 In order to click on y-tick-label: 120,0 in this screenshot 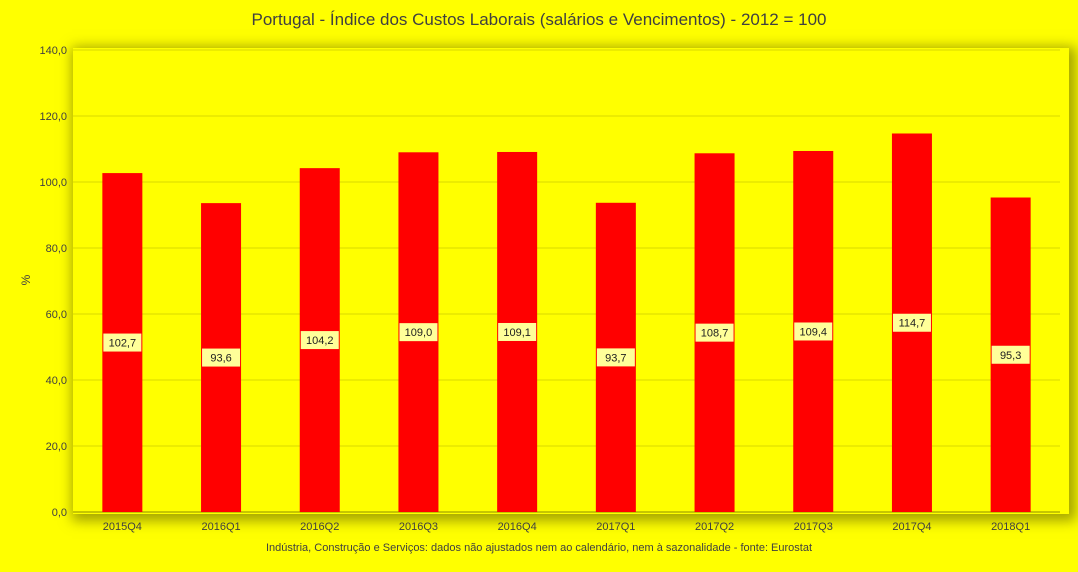, I will do `click(53, 117)`.